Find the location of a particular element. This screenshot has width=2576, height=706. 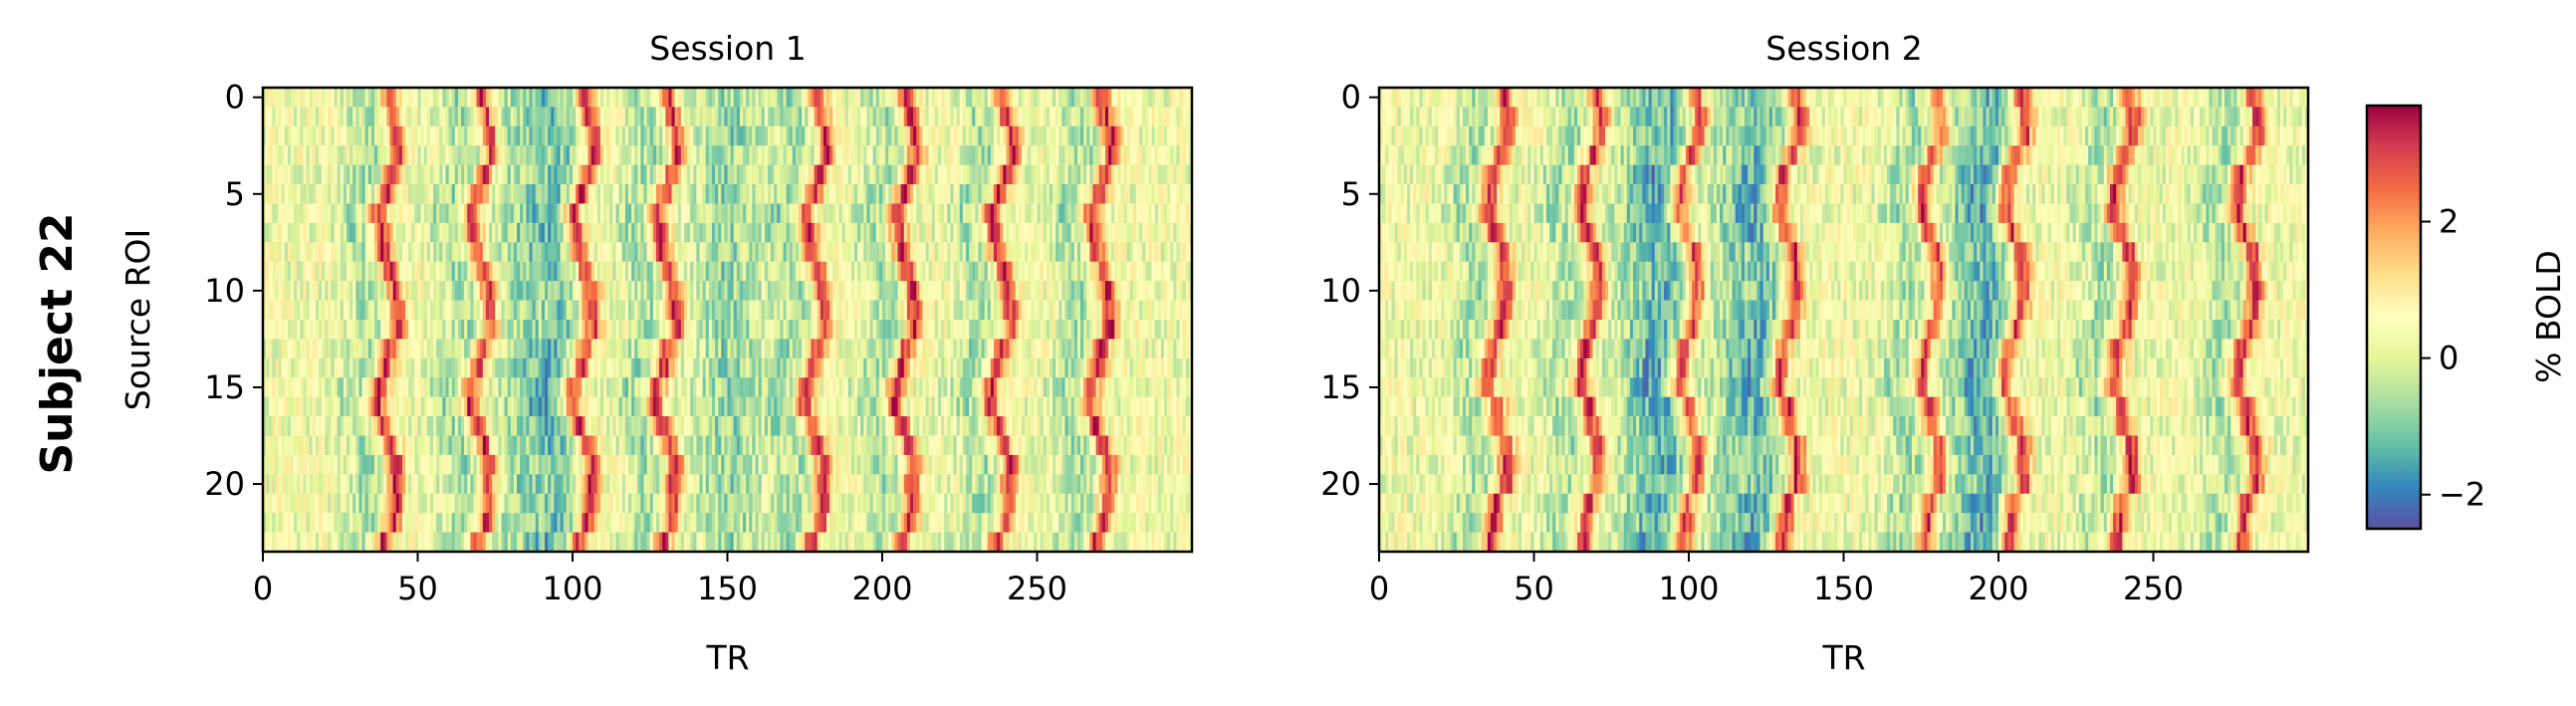

subject-label: Subject 22 is located at coordinates (57, 343).